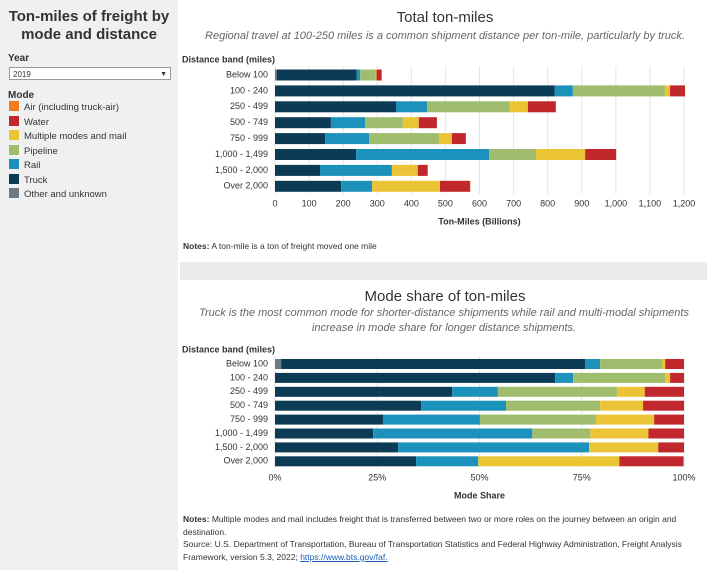 The image size is (720, 577). I want to click on legend-item: Water, so click(29, 122).